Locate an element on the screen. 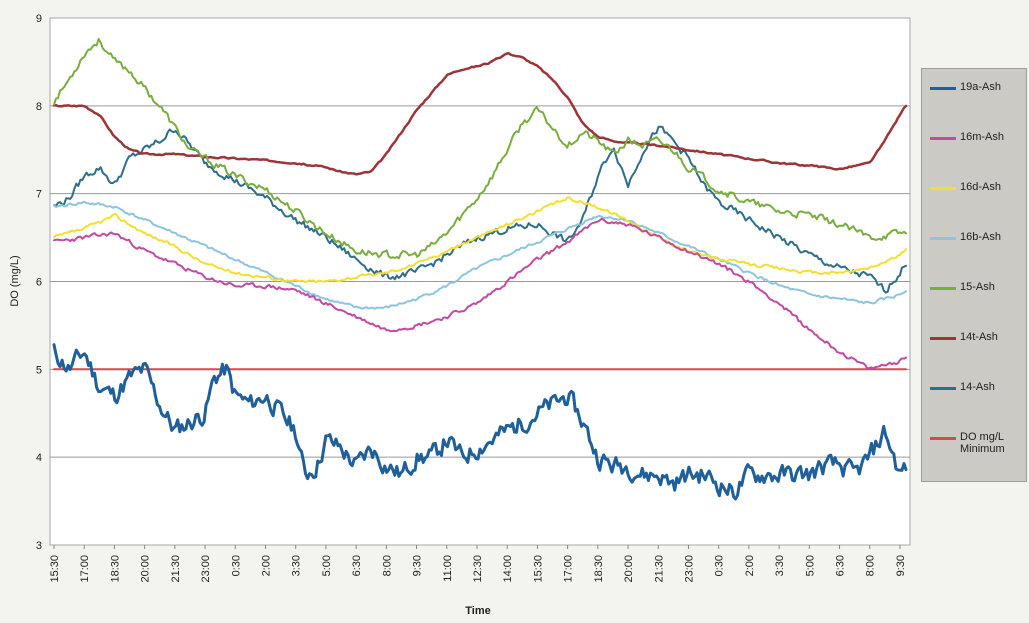  legend-label: 15-Ash is located at coordinates (977, 287).